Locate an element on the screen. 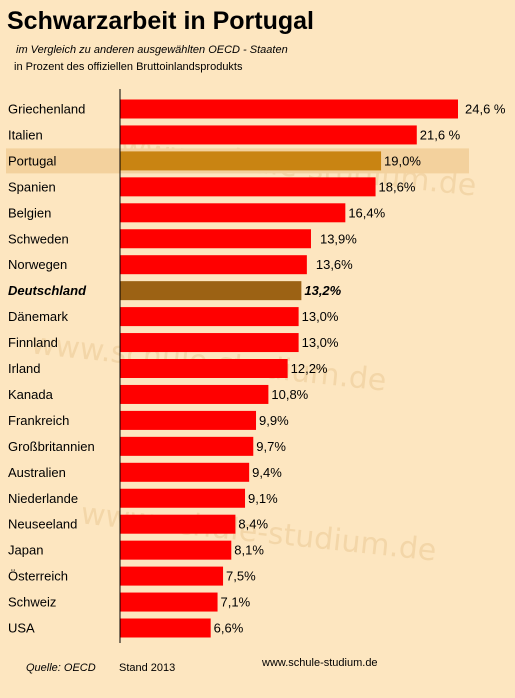  value-label-schweiz: 7,1% is located at coordinates (236, 602).